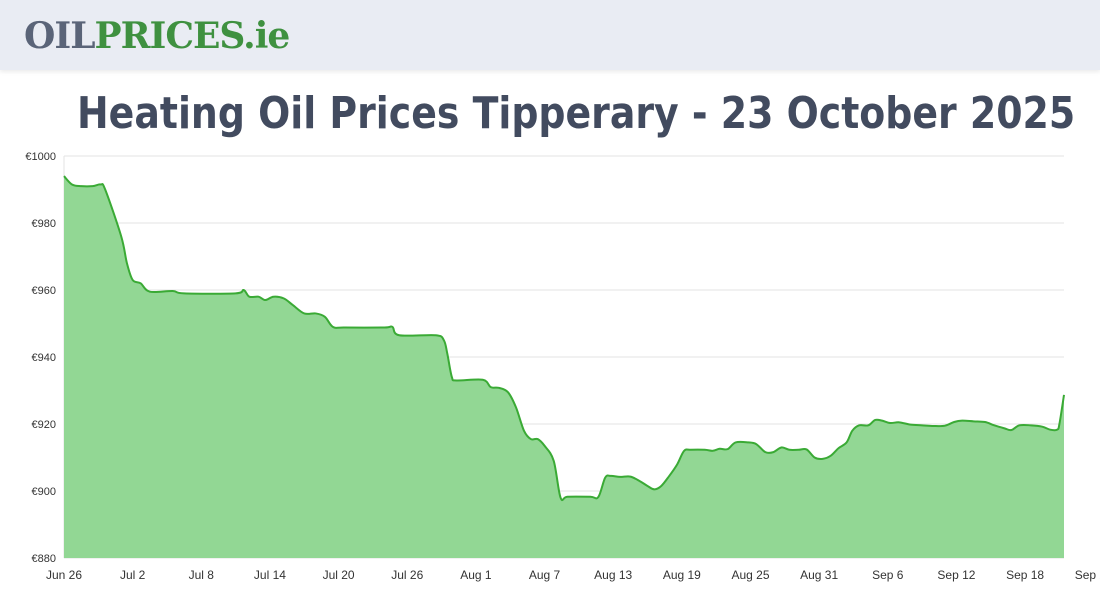 This screenshot has height=600, width=1100. I want to click on x-tick-label: Aug 25, so click(750, 575).